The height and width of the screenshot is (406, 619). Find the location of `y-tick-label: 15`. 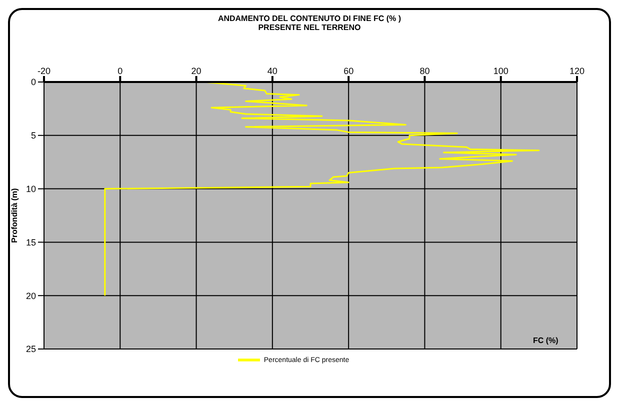

y-tick-label: 15 is located at coordinates (31, 242).